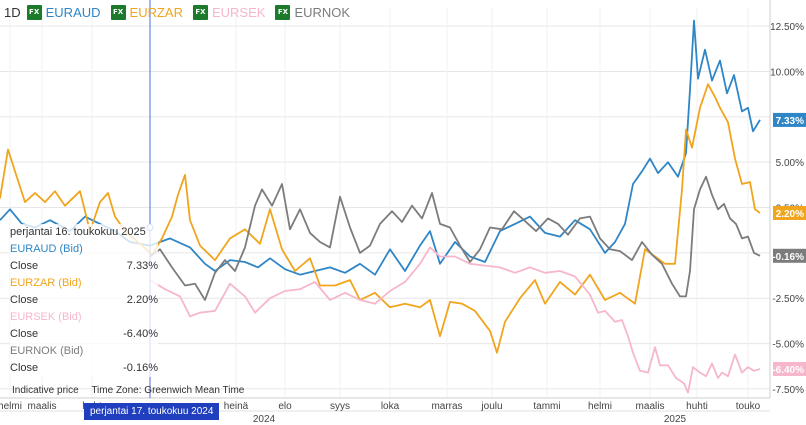 The image size is (806, 425). What do you see at coordinates (340, 406) in the screenshot?
I see `x-tick-label: syys` at bounding box center [340, 406].